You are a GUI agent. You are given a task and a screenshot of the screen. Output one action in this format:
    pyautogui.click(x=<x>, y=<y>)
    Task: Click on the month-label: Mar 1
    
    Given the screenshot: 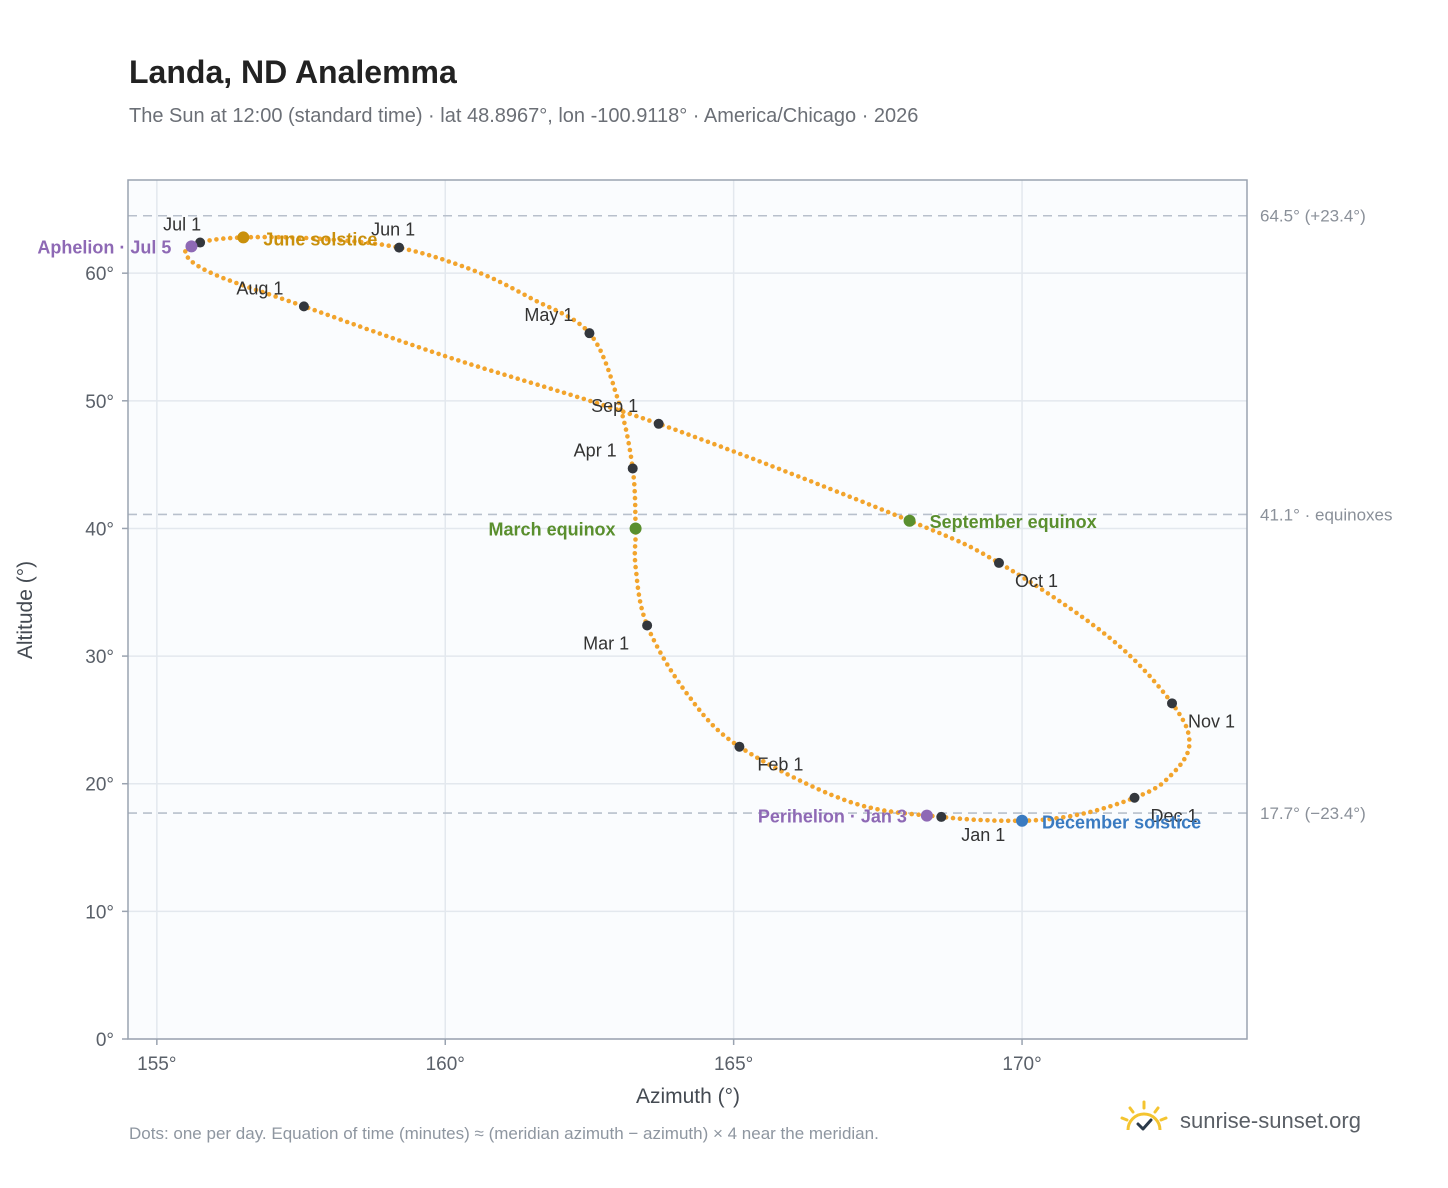 What is the action you would take?
    pyautogui.click(x=606, y=643)
    